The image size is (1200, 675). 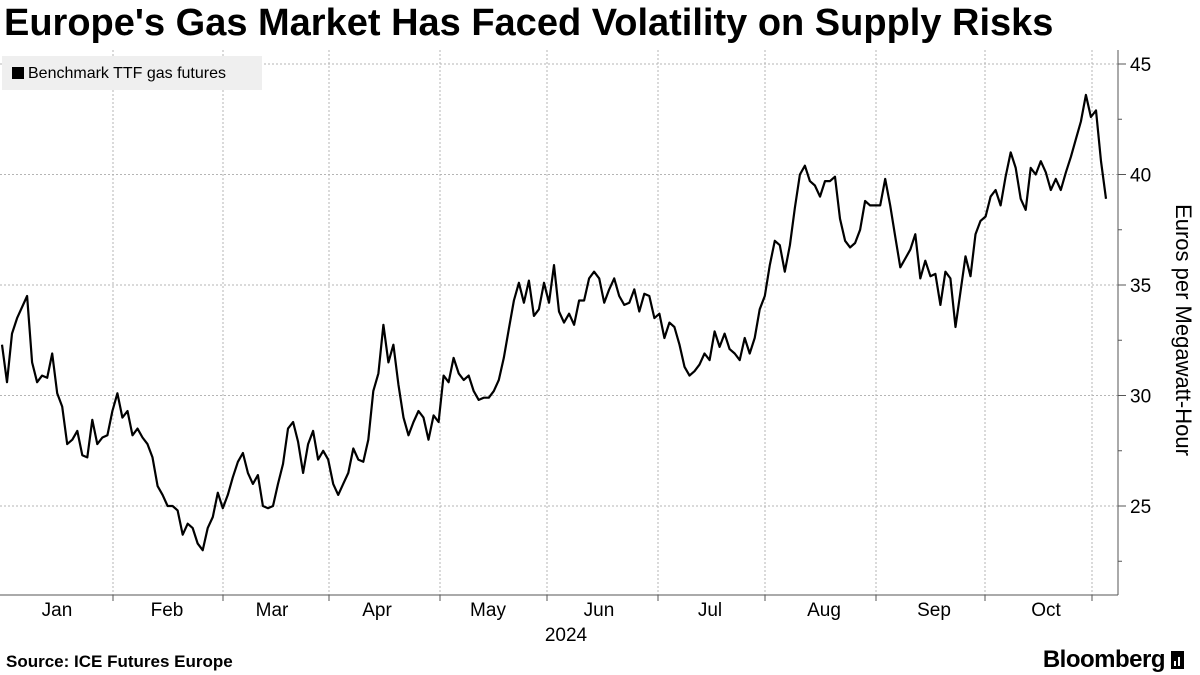 I want to click on x-tick-label-jul: Jul, so click(x=710, y=610).